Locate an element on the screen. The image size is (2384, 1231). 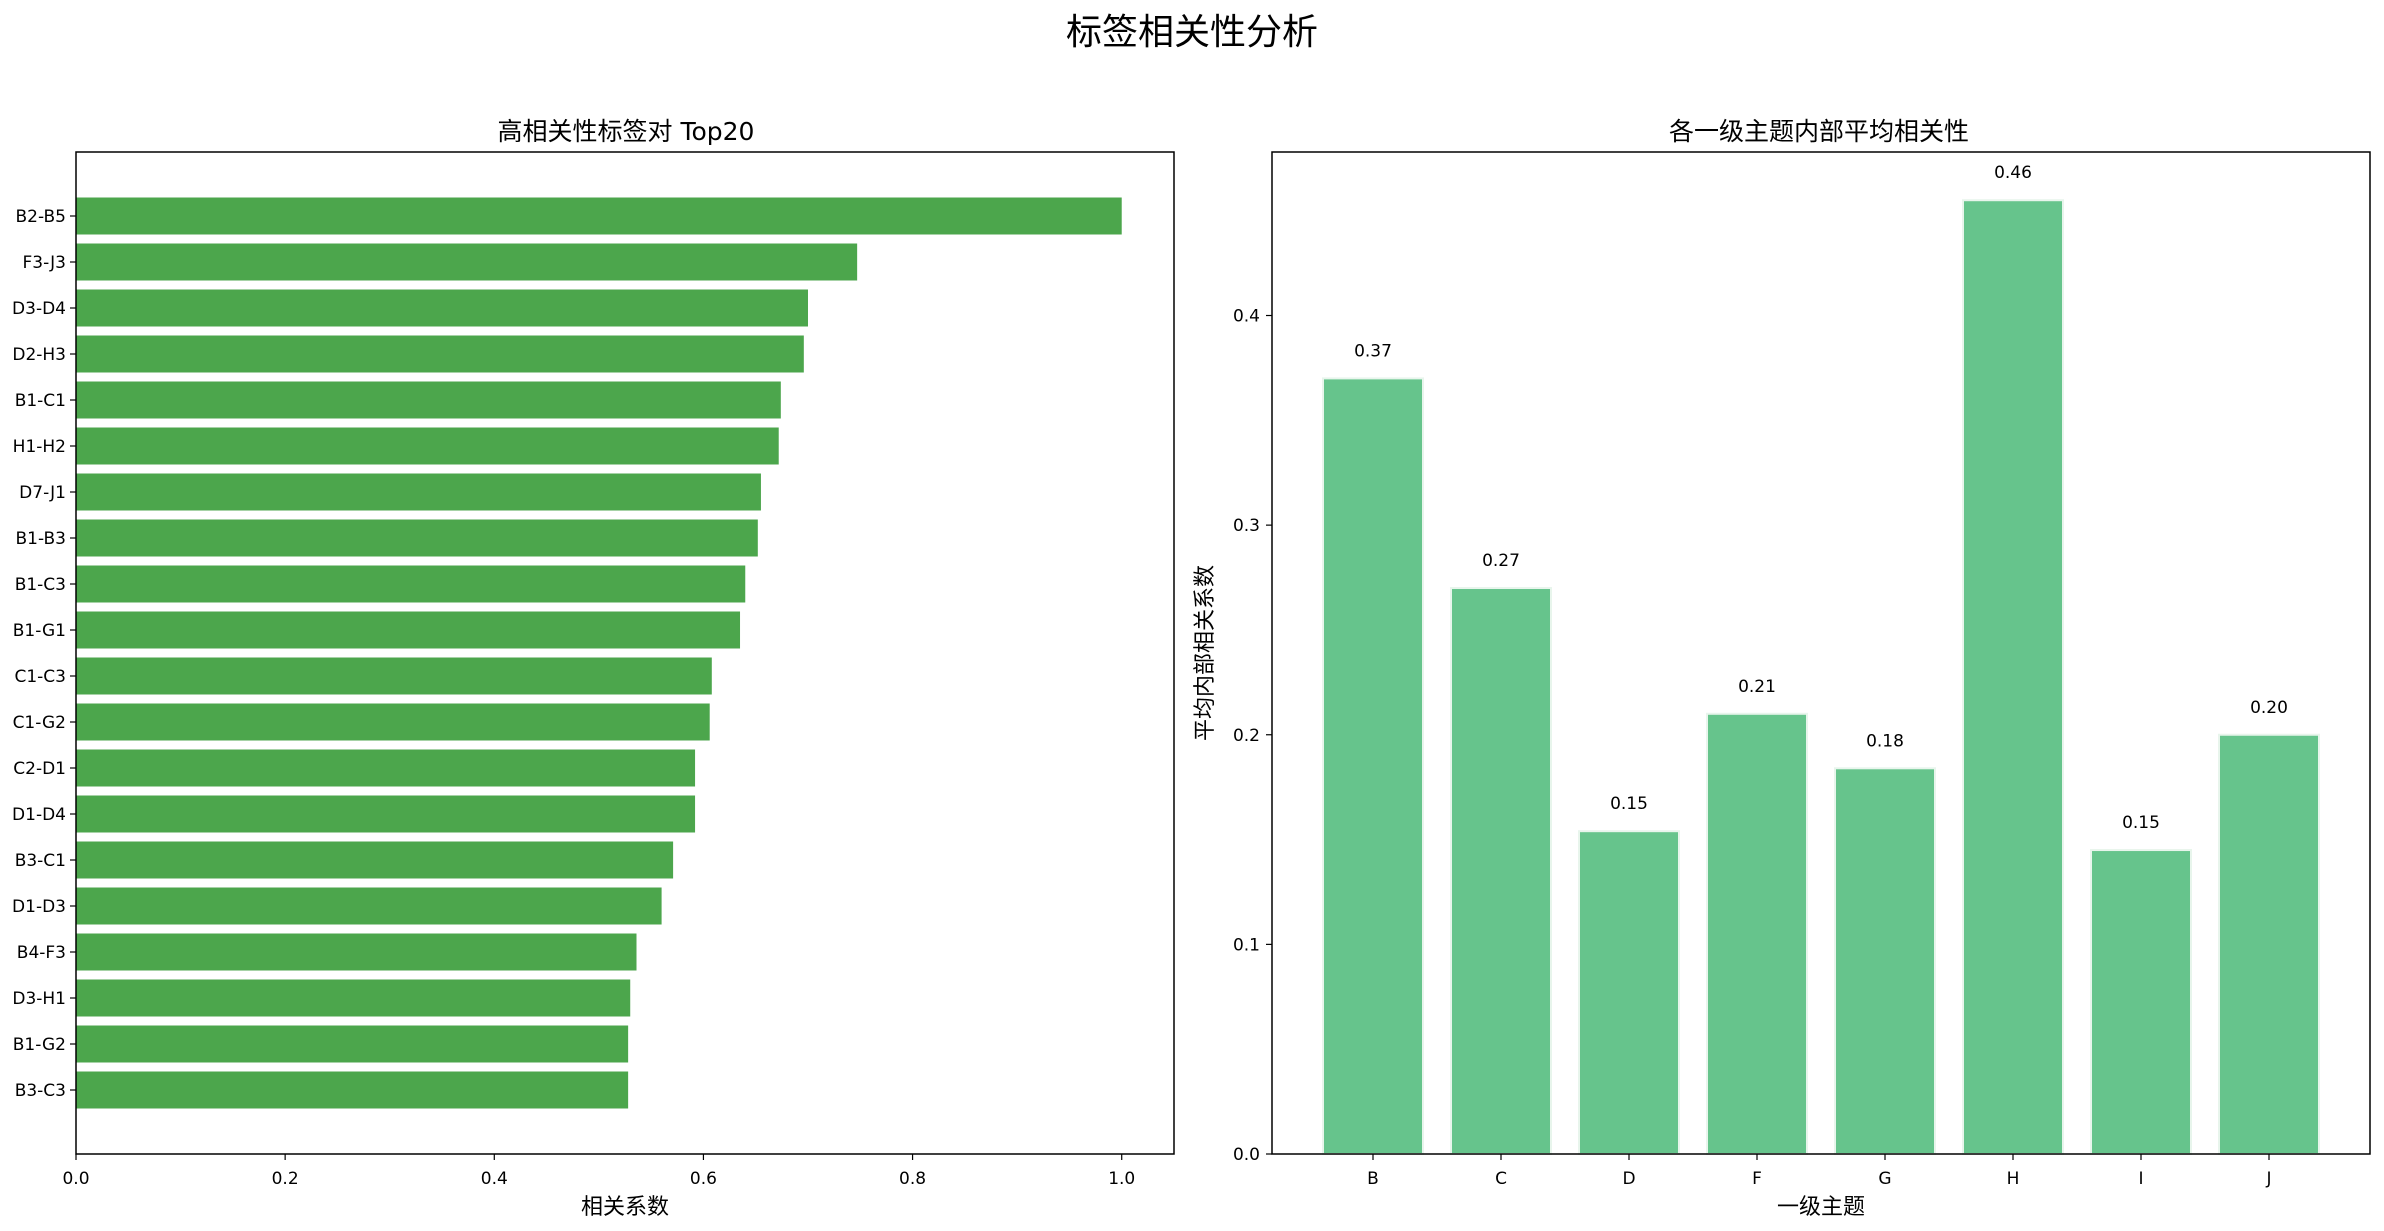
bar-J is located at coordinates (2269, 944).